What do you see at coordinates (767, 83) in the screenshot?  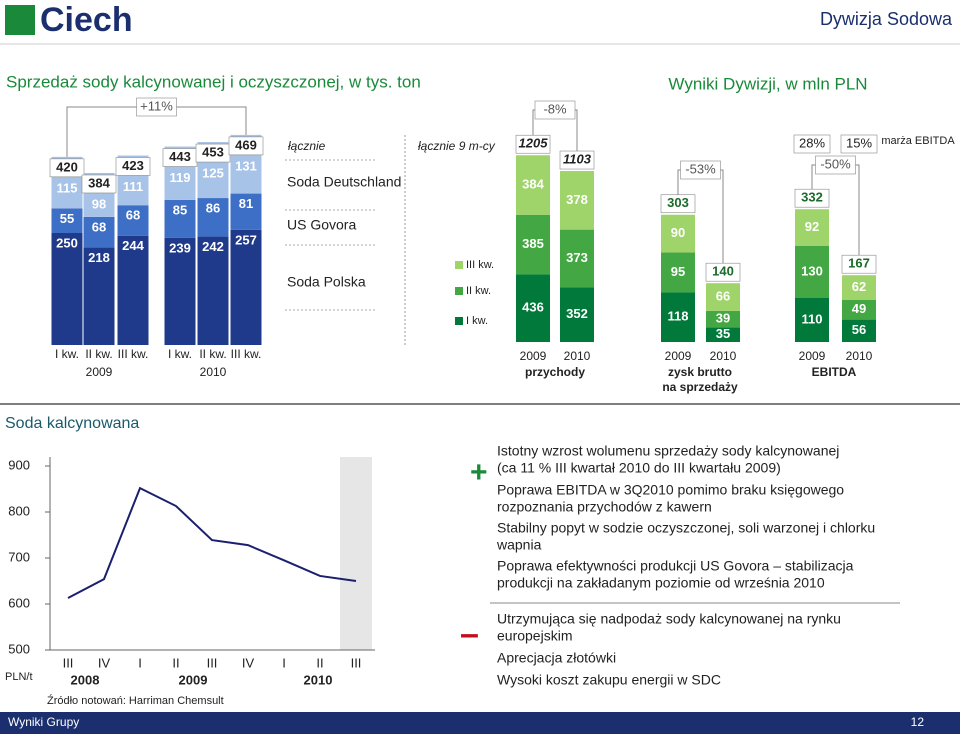 I see `right-title: Wyniki Dywizji, w mln PLN` at bounding box center [767, 83].